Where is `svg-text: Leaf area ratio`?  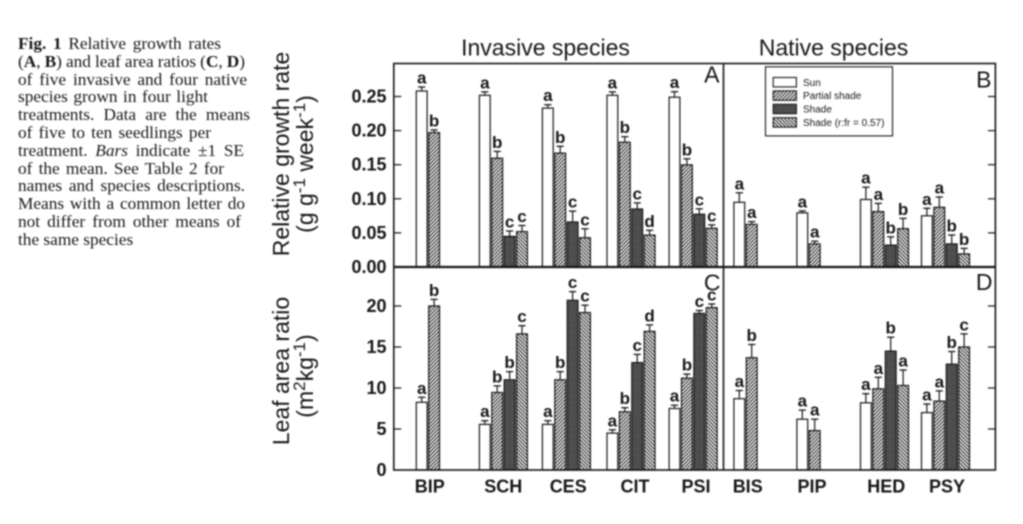 svg-text: Leaf area ratio is located at coordinates (281, 371).